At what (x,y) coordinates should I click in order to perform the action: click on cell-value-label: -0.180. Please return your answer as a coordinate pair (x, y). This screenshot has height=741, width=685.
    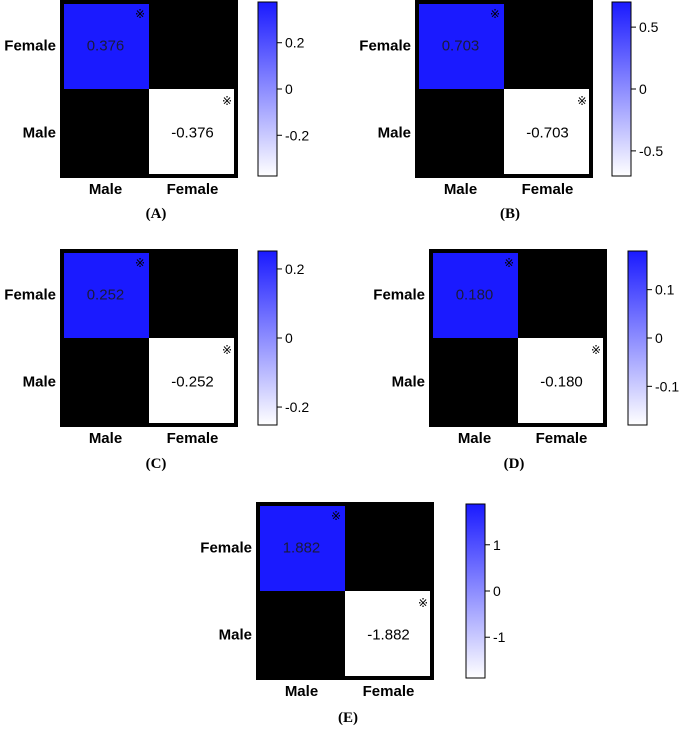
    Looking at the image, I should click on (561, 382).